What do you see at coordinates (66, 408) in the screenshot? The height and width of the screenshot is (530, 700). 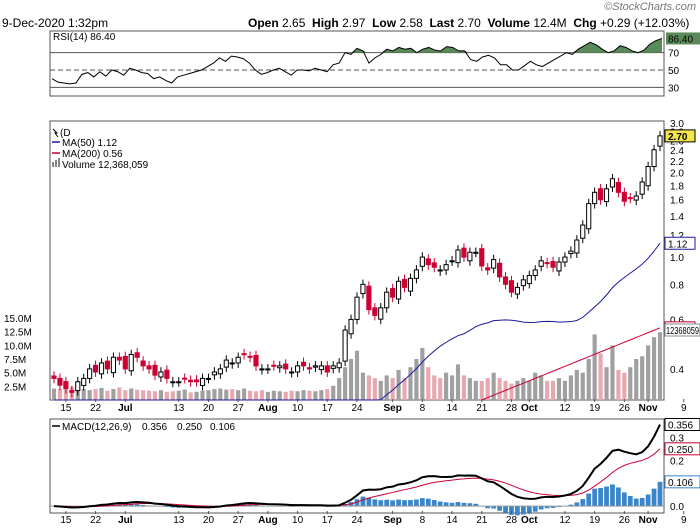 I see `price-x-label: 15` at bounding box center [66, 408].